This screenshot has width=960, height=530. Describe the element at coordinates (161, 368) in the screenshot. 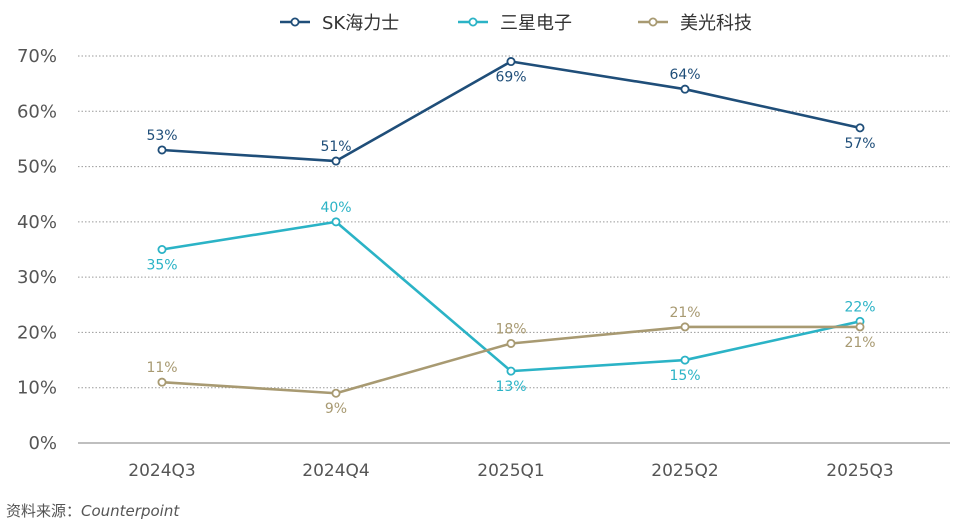

I see `data-label: 11%` at that location.